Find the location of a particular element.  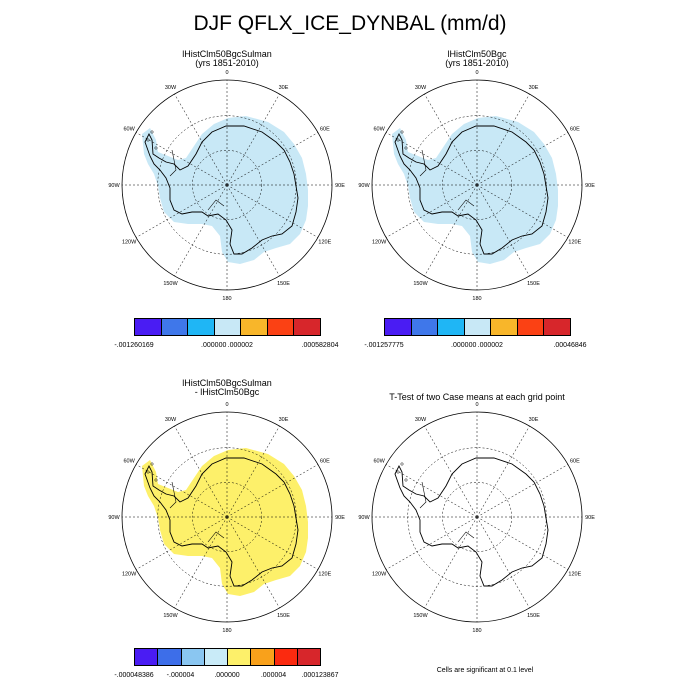

colorbar-tick-label: .000123867 is located at coordinates (320, 675).